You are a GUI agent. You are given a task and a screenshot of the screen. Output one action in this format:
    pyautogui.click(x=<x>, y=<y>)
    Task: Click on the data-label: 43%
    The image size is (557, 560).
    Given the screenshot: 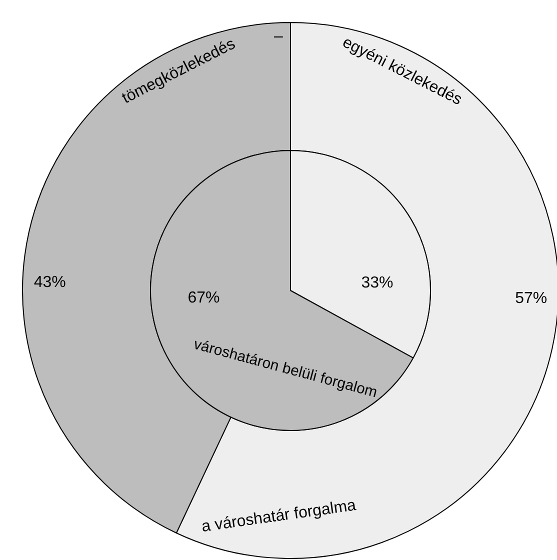 What is the action you would take?
    pyautogui.click(x=50, y=282)
    